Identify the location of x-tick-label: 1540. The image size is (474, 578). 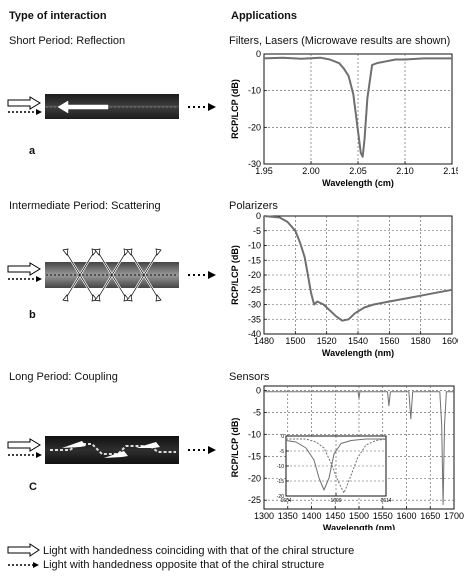
(358, 341).